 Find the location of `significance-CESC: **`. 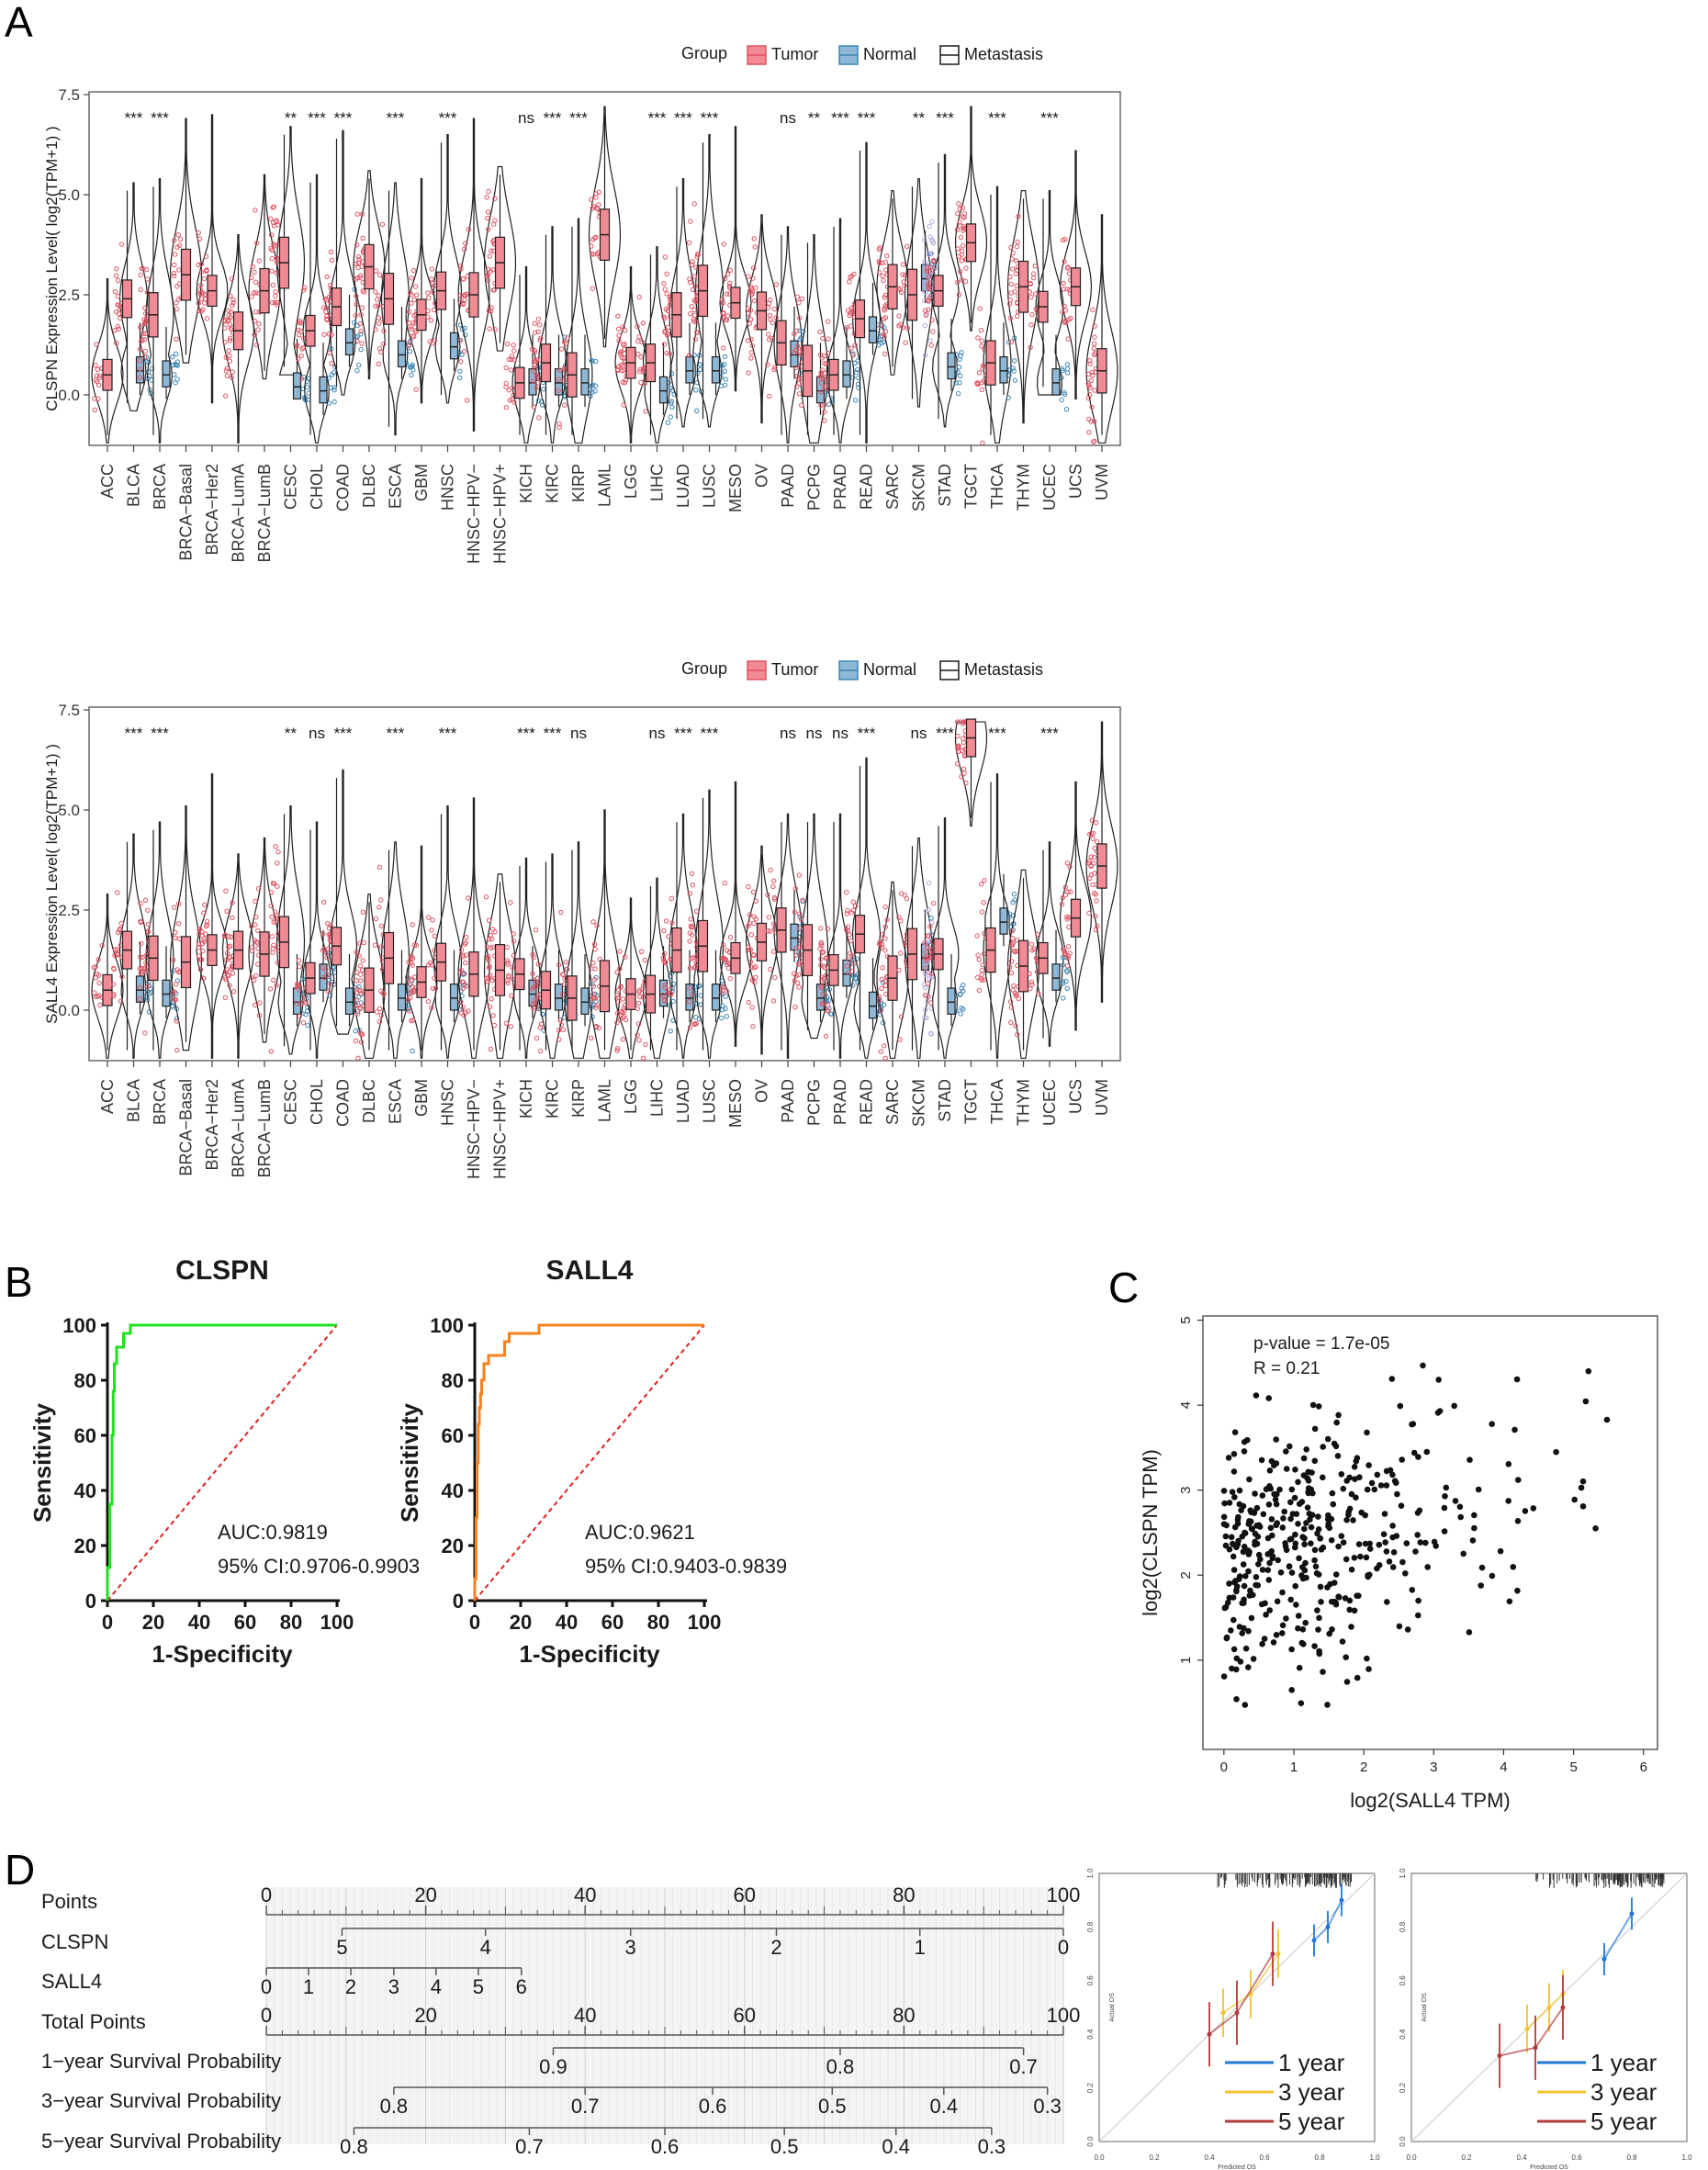

significance-CESC: ** is located at coordinates (292, 733).